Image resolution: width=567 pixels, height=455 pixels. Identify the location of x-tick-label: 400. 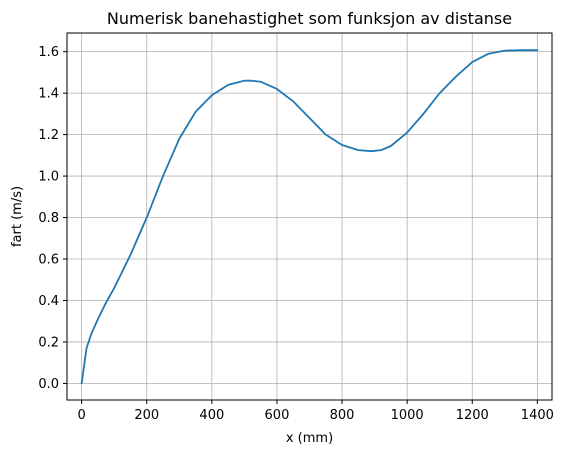
(211, 415).